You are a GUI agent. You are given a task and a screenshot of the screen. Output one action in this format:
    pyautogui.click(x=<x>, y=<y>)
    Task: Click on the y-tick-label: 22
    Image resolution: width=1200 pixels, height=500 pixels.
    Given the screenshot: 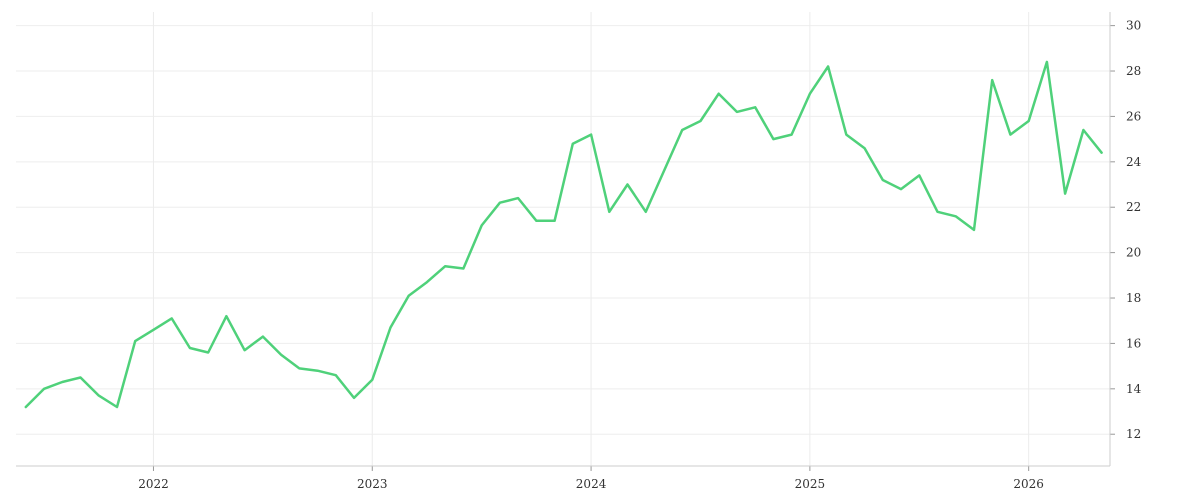 What is the action you would take?
    pyautogui.click(x=1133, y=207)
    